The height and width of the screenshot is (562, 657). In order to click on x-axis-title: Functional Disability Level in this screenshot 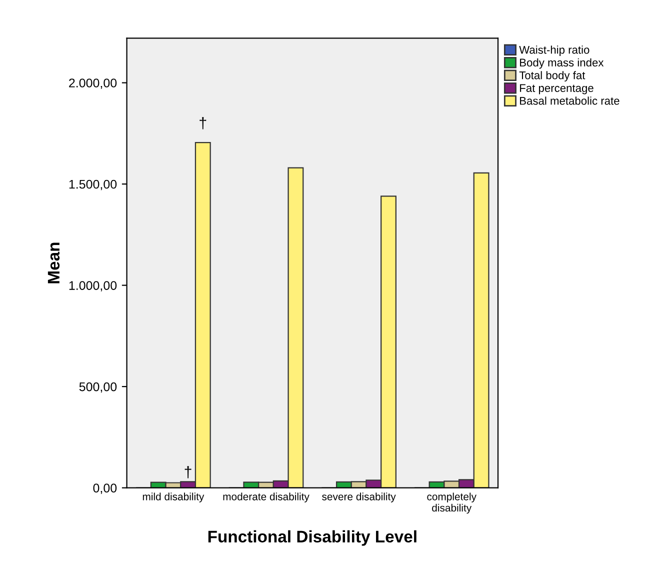, I will do `click(312, 538)`.